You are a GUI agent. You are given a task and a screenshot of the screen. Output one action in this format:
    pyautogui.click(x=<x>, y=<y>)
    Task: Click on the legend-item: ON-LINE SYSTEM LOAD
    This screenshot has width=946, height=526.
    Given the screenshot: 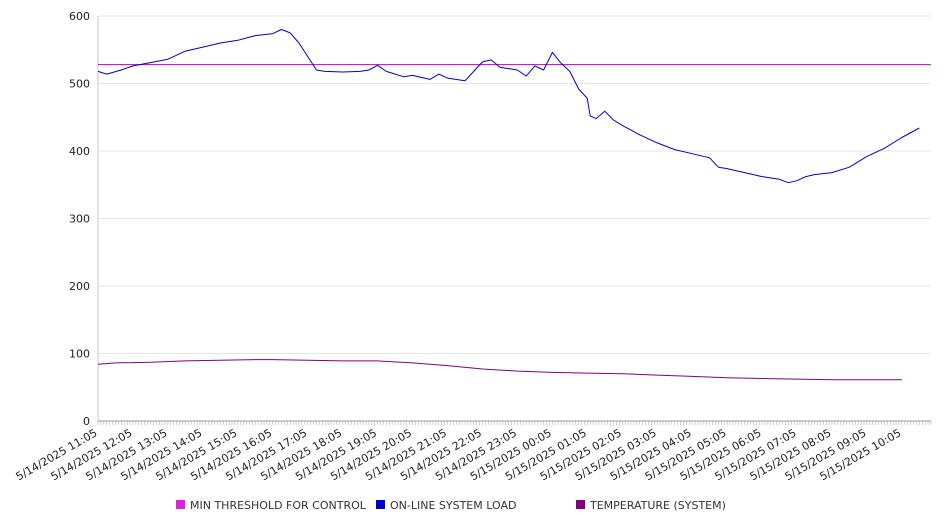 What is the action you would take?
    pyautogui.click(x=446, y=505)
    